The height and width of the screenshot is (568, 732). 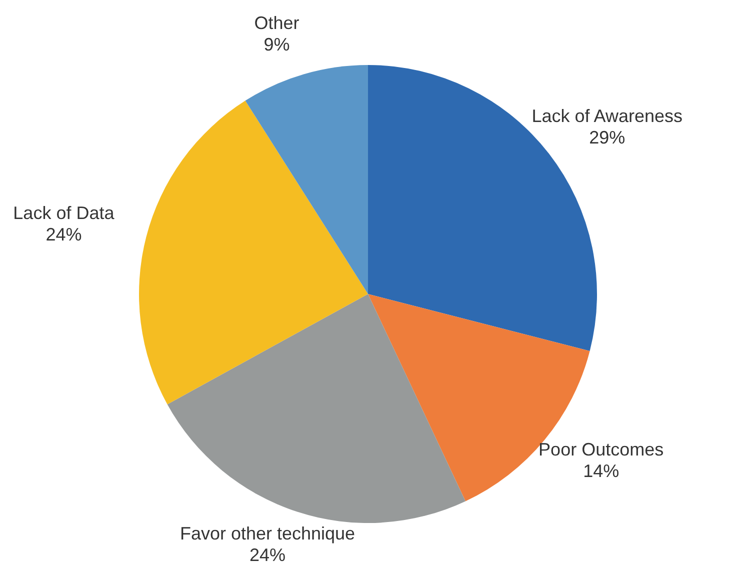 What do you see at coordinates (601, 471) in the screenshot?
I see `data-label: 14%` at bounding box center [601, 471].